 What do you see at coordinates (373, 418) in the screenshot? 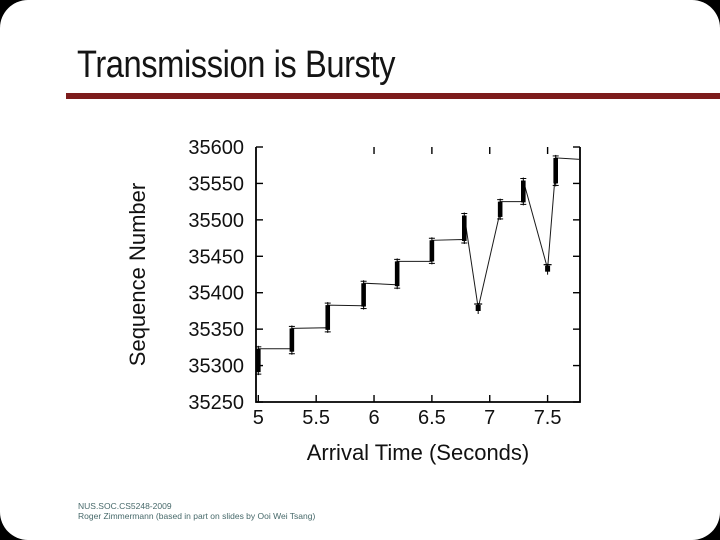
I see `x-tick-label: 6` at bounding box center [373, 418].